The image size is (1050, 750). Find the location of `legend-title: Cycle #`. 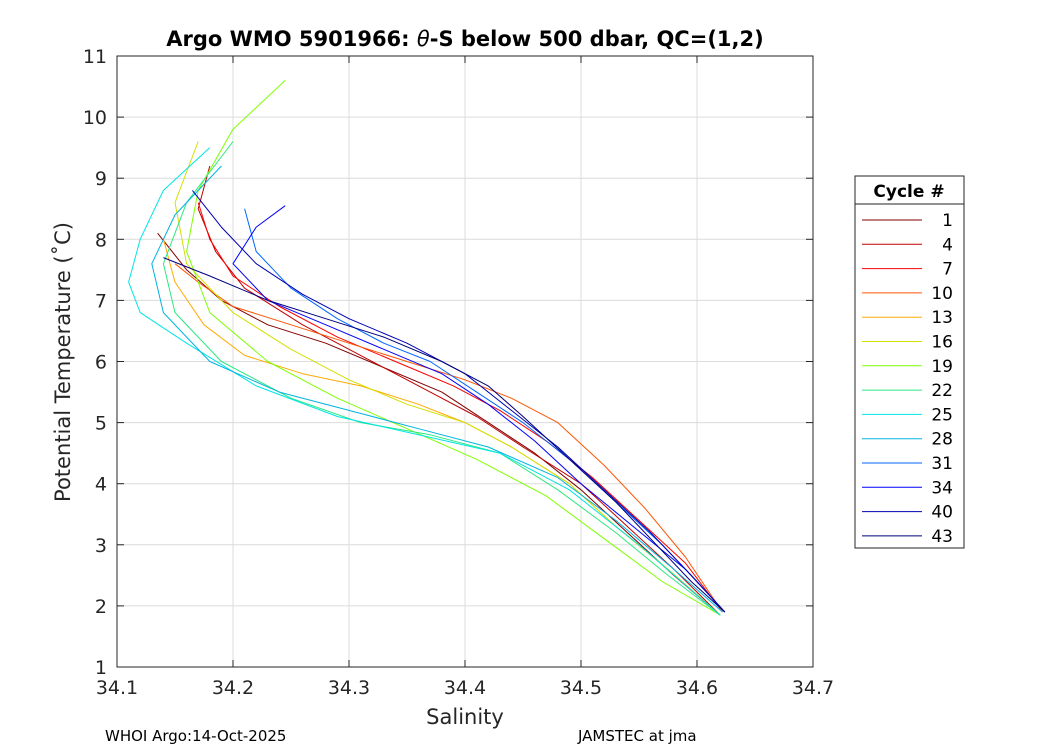

legend-title: Cycle # is located at coordinates (908, 192).